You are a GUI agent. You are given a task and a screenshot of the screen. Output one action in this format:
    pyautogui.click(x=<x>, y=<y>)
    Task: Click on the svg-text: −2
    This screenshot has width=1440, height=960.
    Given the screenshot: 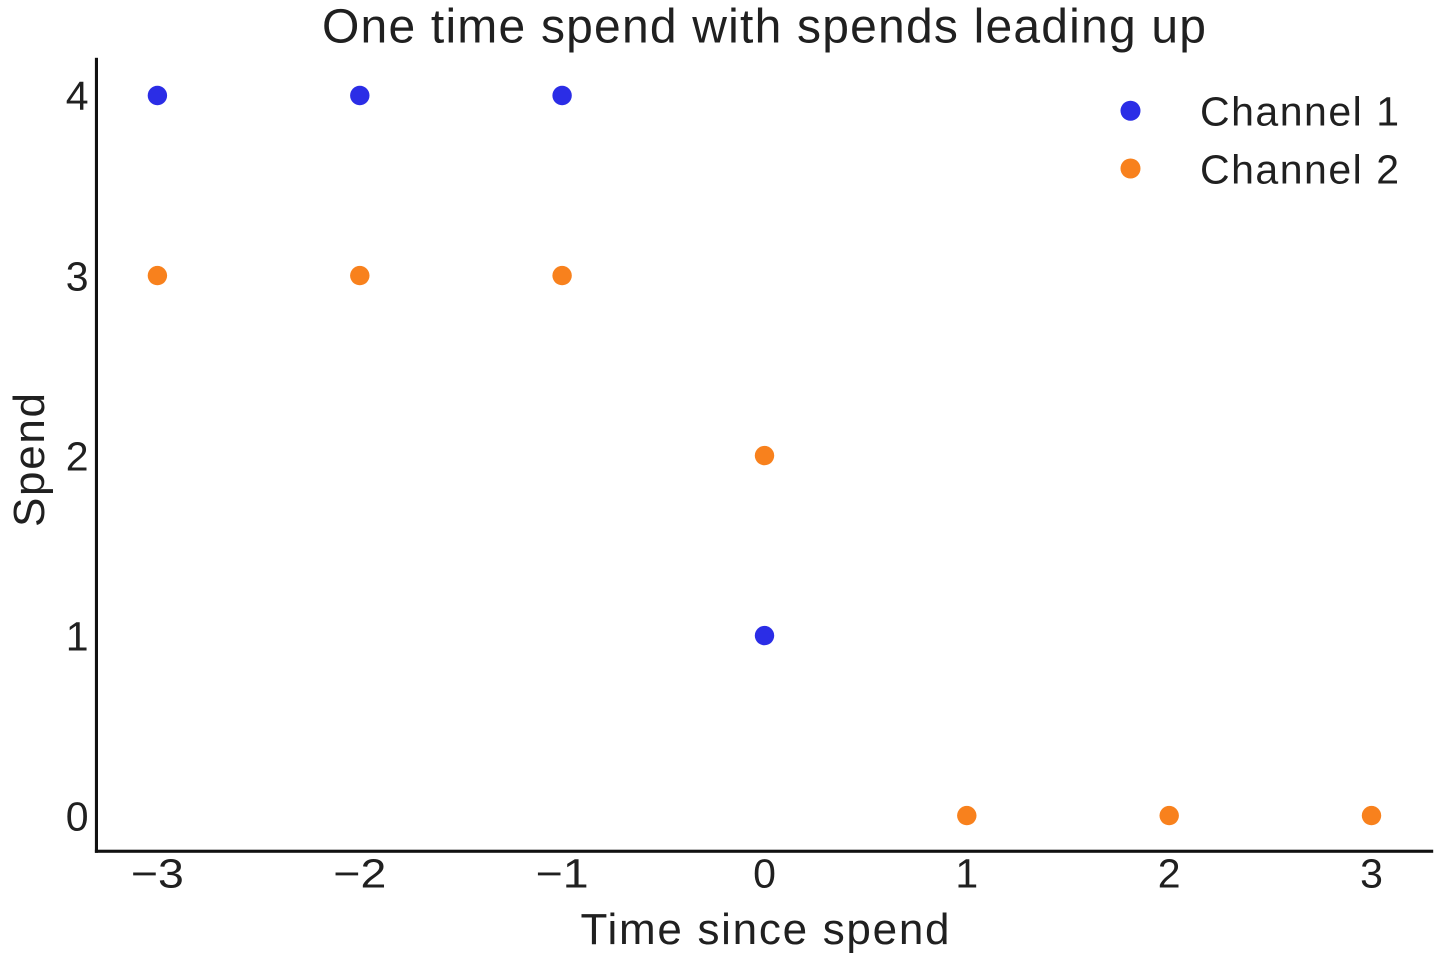 What is the action you would take?
    pyautogui.click(x=359, y=874)
    